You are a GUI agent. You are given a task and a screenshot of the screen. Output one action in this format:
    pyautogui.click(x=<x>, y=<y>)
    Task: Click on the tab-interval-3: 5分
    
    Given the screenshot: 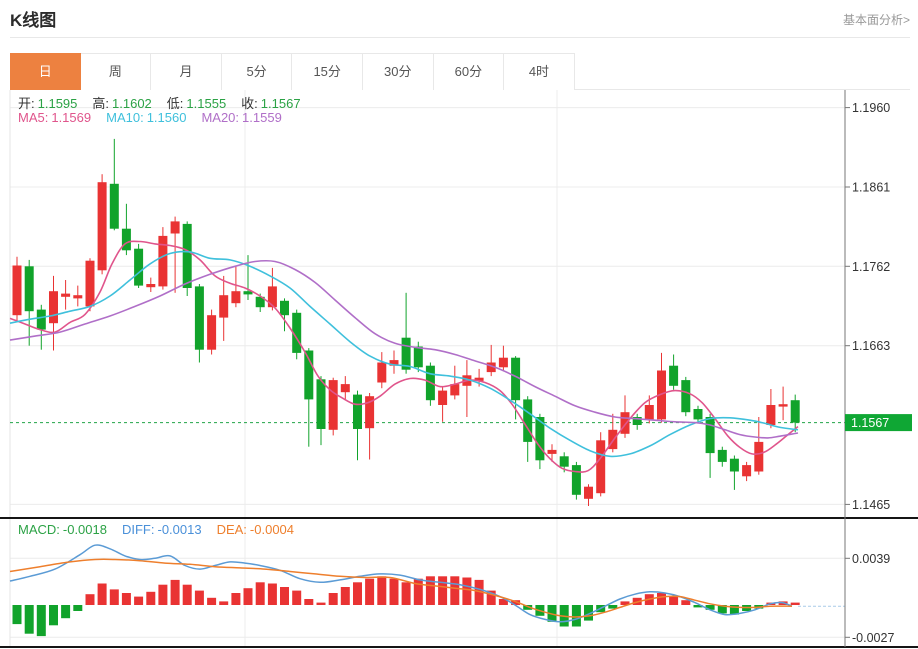 What is the action you would take?
    pyautogui.click(x=257, y=71)
    